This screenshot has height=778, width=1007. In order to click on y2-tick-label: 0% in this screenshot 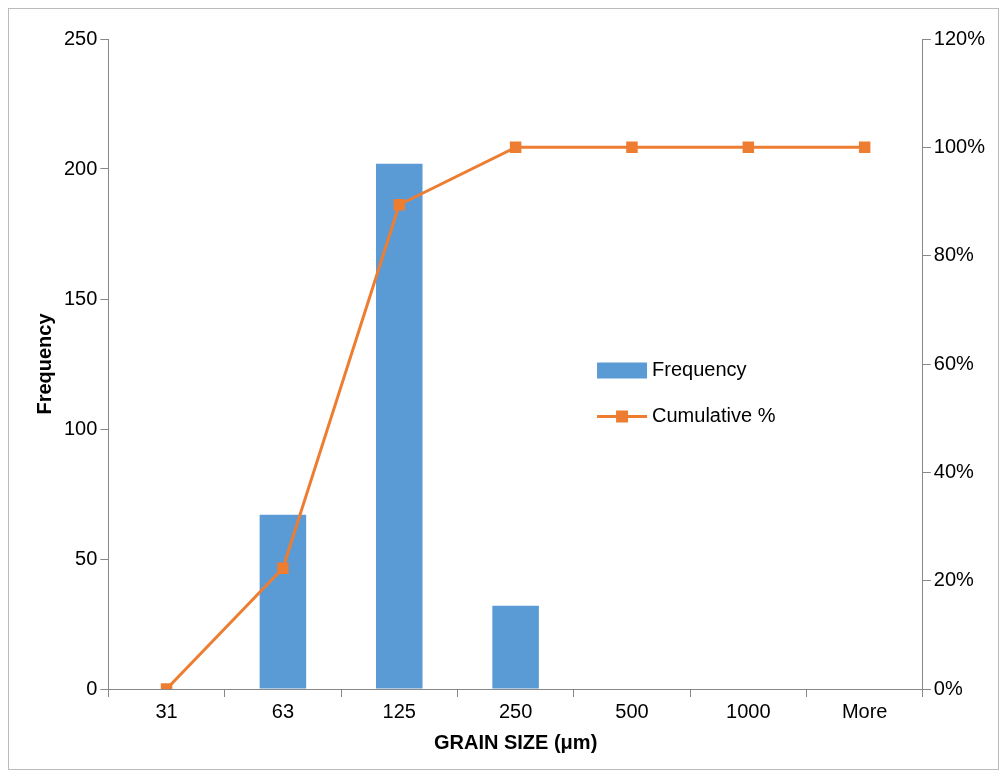, I will do `click(948, 687)`.